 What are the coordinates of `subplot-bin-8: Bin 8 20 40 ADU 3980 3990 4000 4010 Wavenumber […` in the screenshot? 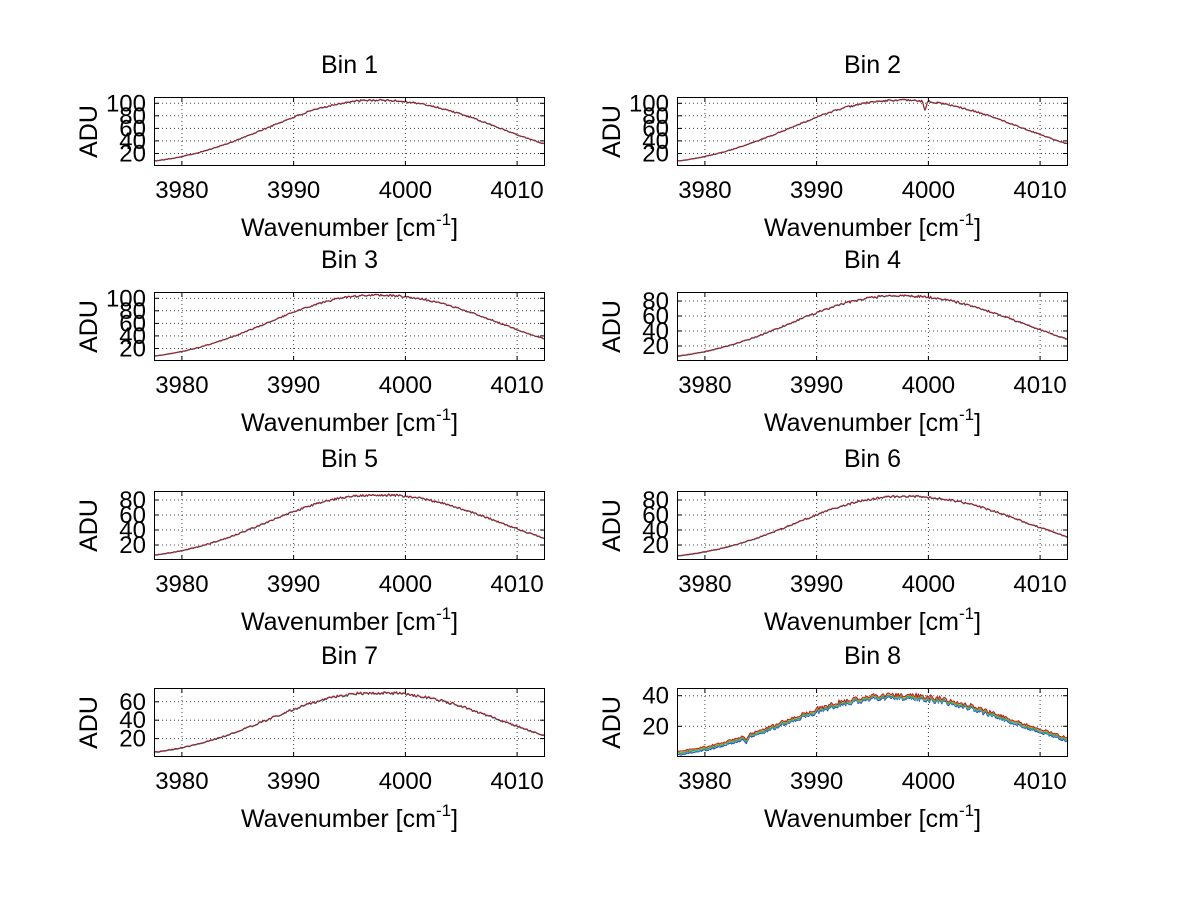 It's located at (803, 733).